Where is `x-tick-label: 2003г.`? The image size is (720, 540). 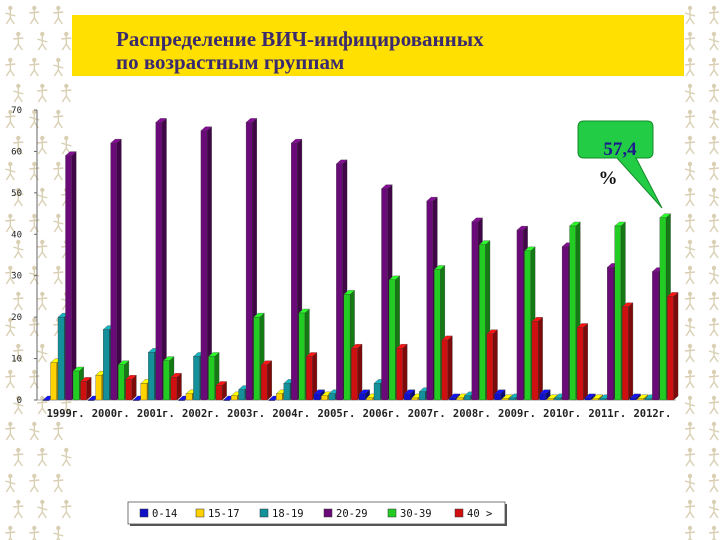 x-tick-label: 2003г. is located at coordinates (246, 414).